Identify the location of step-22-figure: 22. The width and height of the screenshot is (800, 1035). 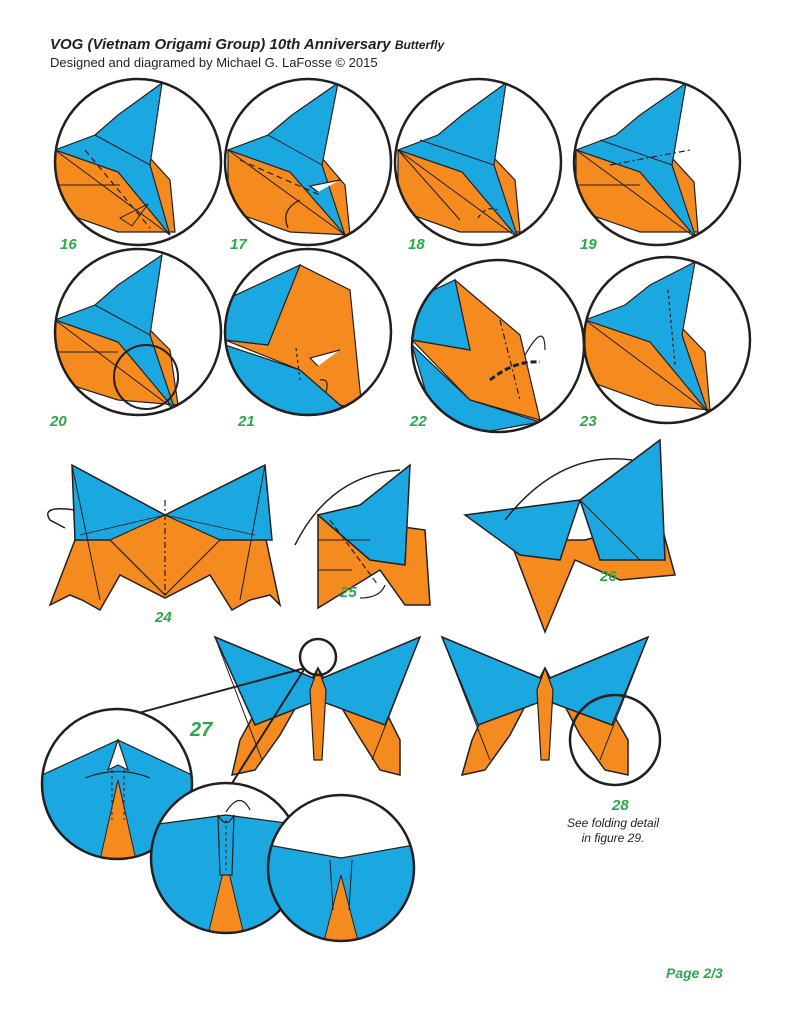
(497, 346).